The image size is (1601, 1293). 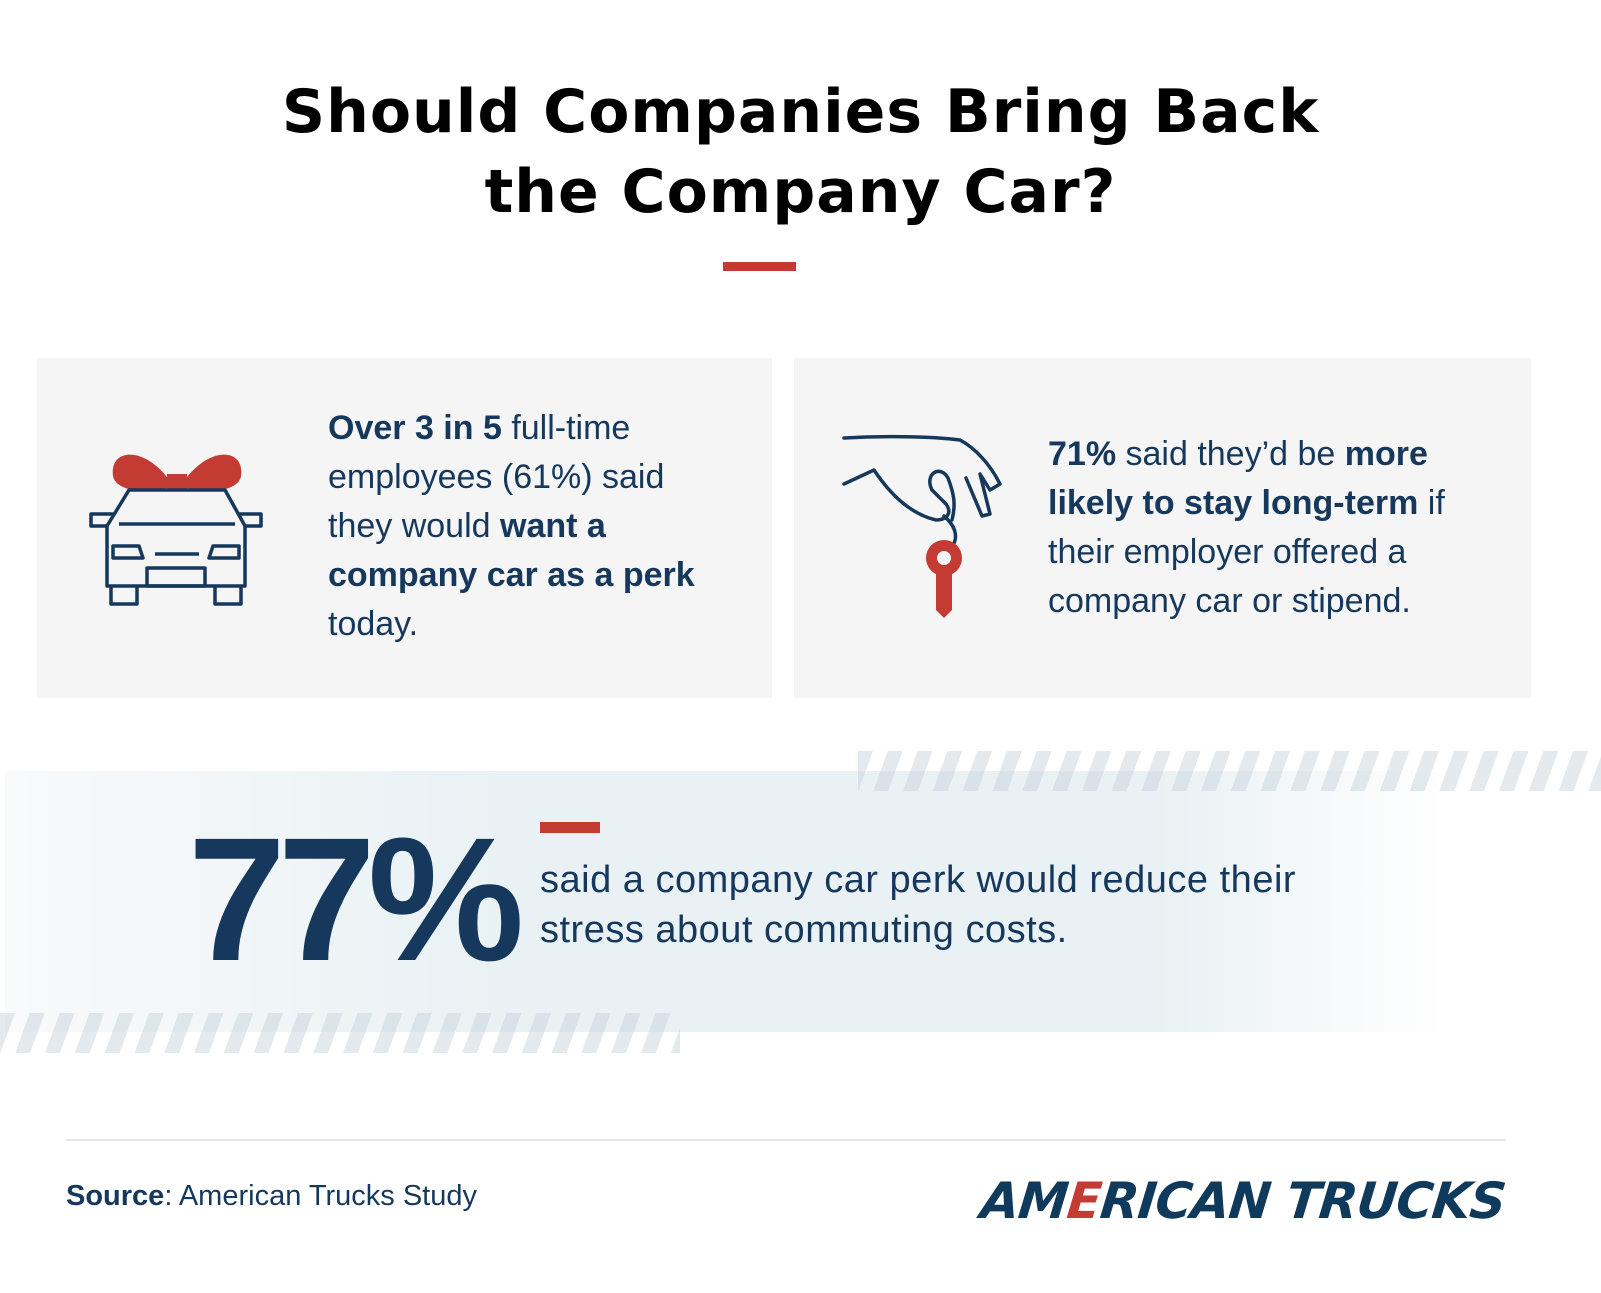 What do you see at coordinates (759, 266) in the screenshot?
I see `title-divider` at bounding box center [759, 266].